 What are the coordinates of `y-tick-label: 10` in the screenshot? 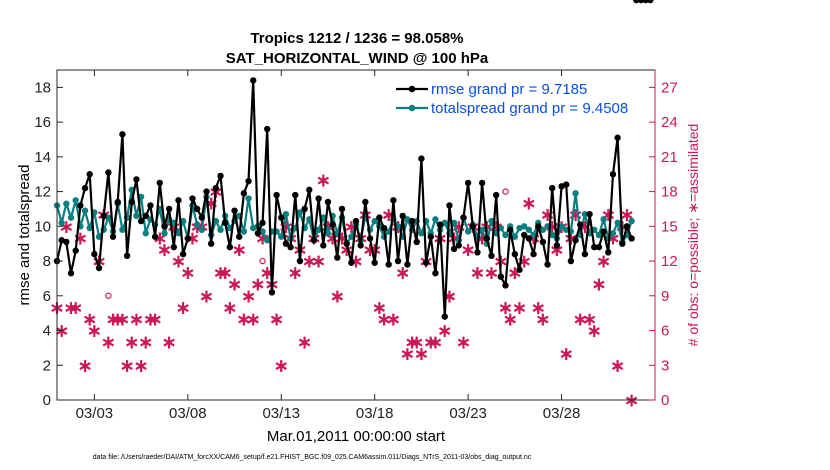 It's located at (42, 226).